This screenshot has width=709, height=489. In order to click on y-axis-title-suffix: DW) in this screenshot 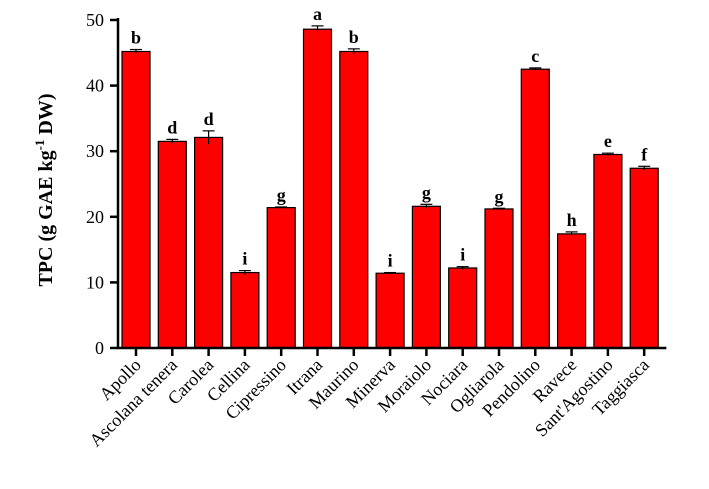, I will do `click(46, 116)`.